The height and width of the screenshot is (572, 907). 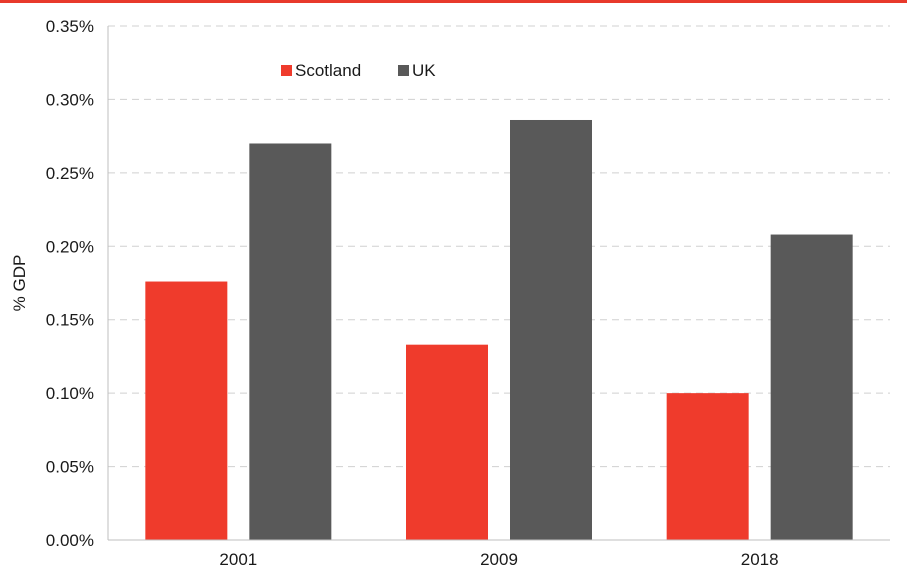 What do you see at coordinates (707, 466) in the screenshot?
I see `bar-scotland-2018` at bounding box center [707, 466].